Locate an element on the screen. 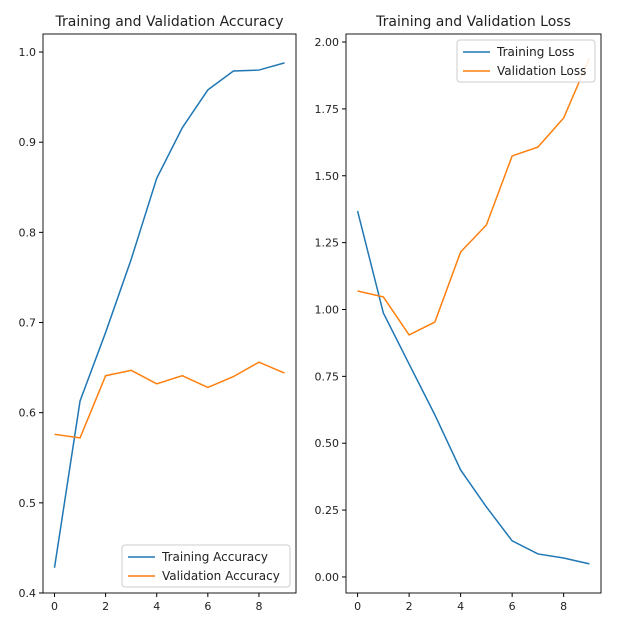  legend-label: Training Accuracy is located at coordinates (214, 557).